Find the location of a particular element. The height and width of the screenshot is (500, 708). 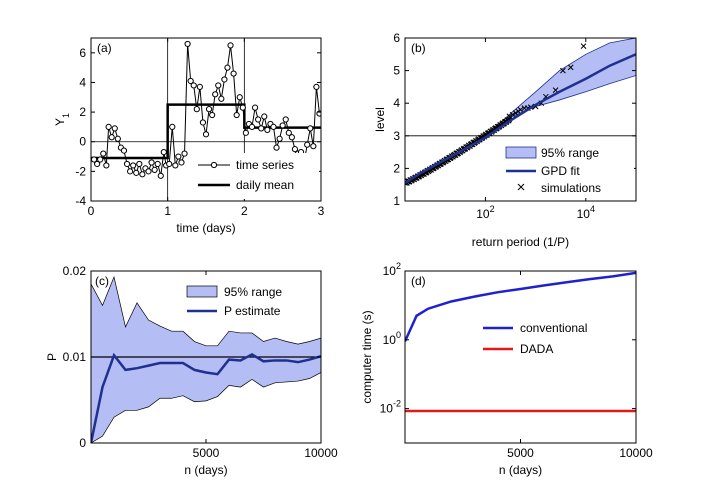

y-tick-label: 10⁻² is located at coordinates (390, 407).